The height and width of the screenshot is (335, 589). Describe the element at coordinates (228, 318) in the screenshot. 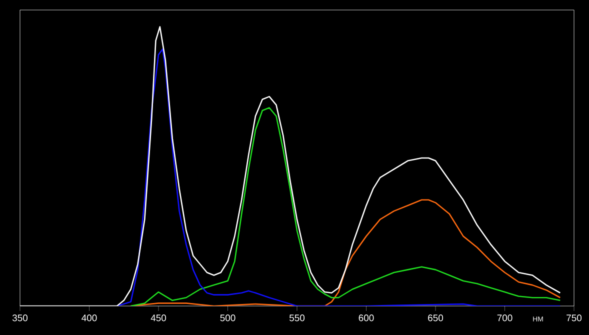

I see `x-tick-label: 500` at that location.